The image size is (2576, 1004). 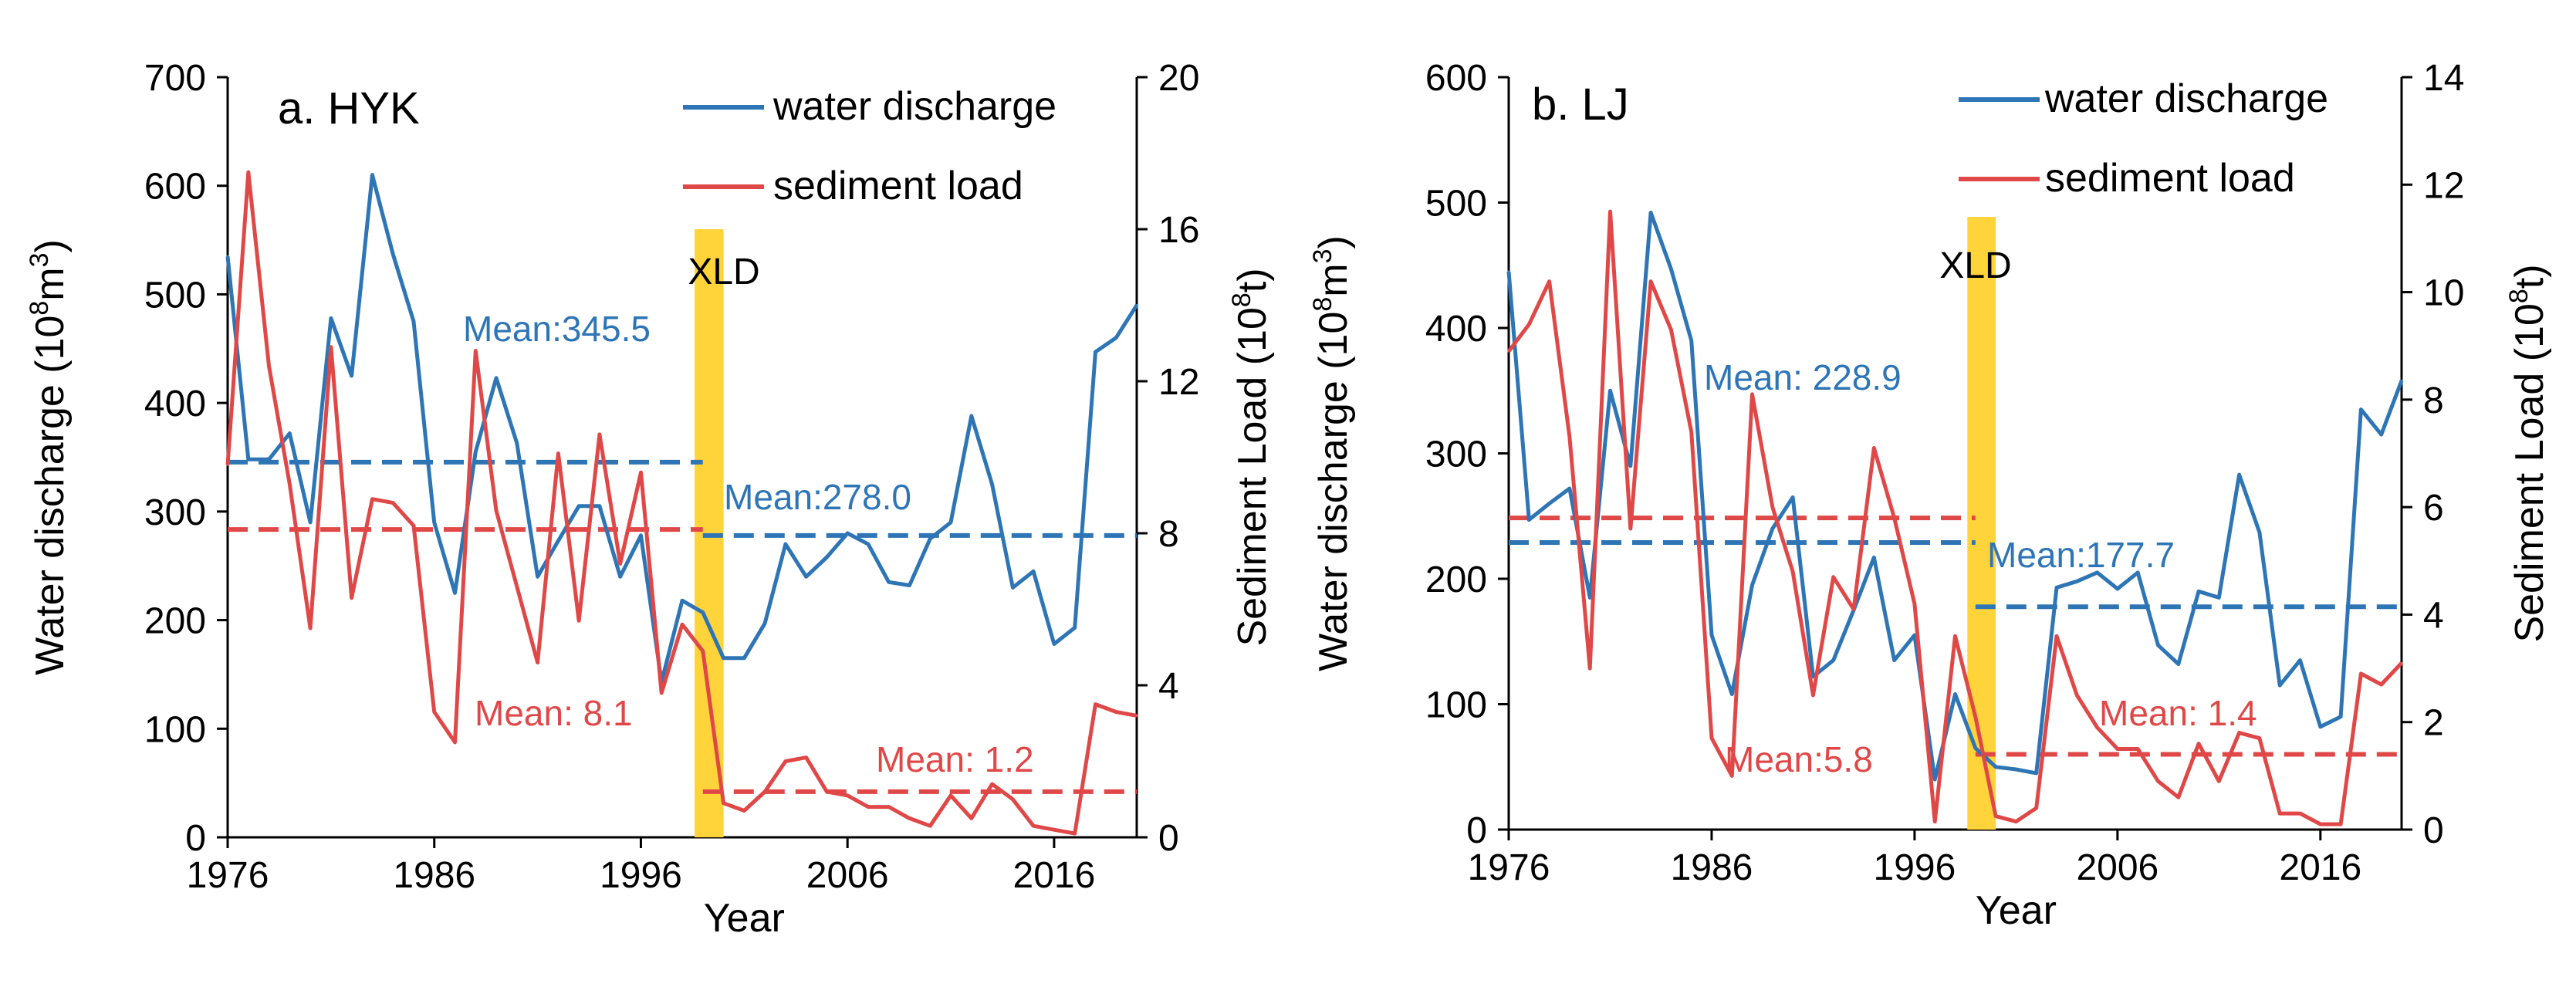 I want to click on y-axis-right-title: Sediment Load (108t), so click(x=2528, y=453).